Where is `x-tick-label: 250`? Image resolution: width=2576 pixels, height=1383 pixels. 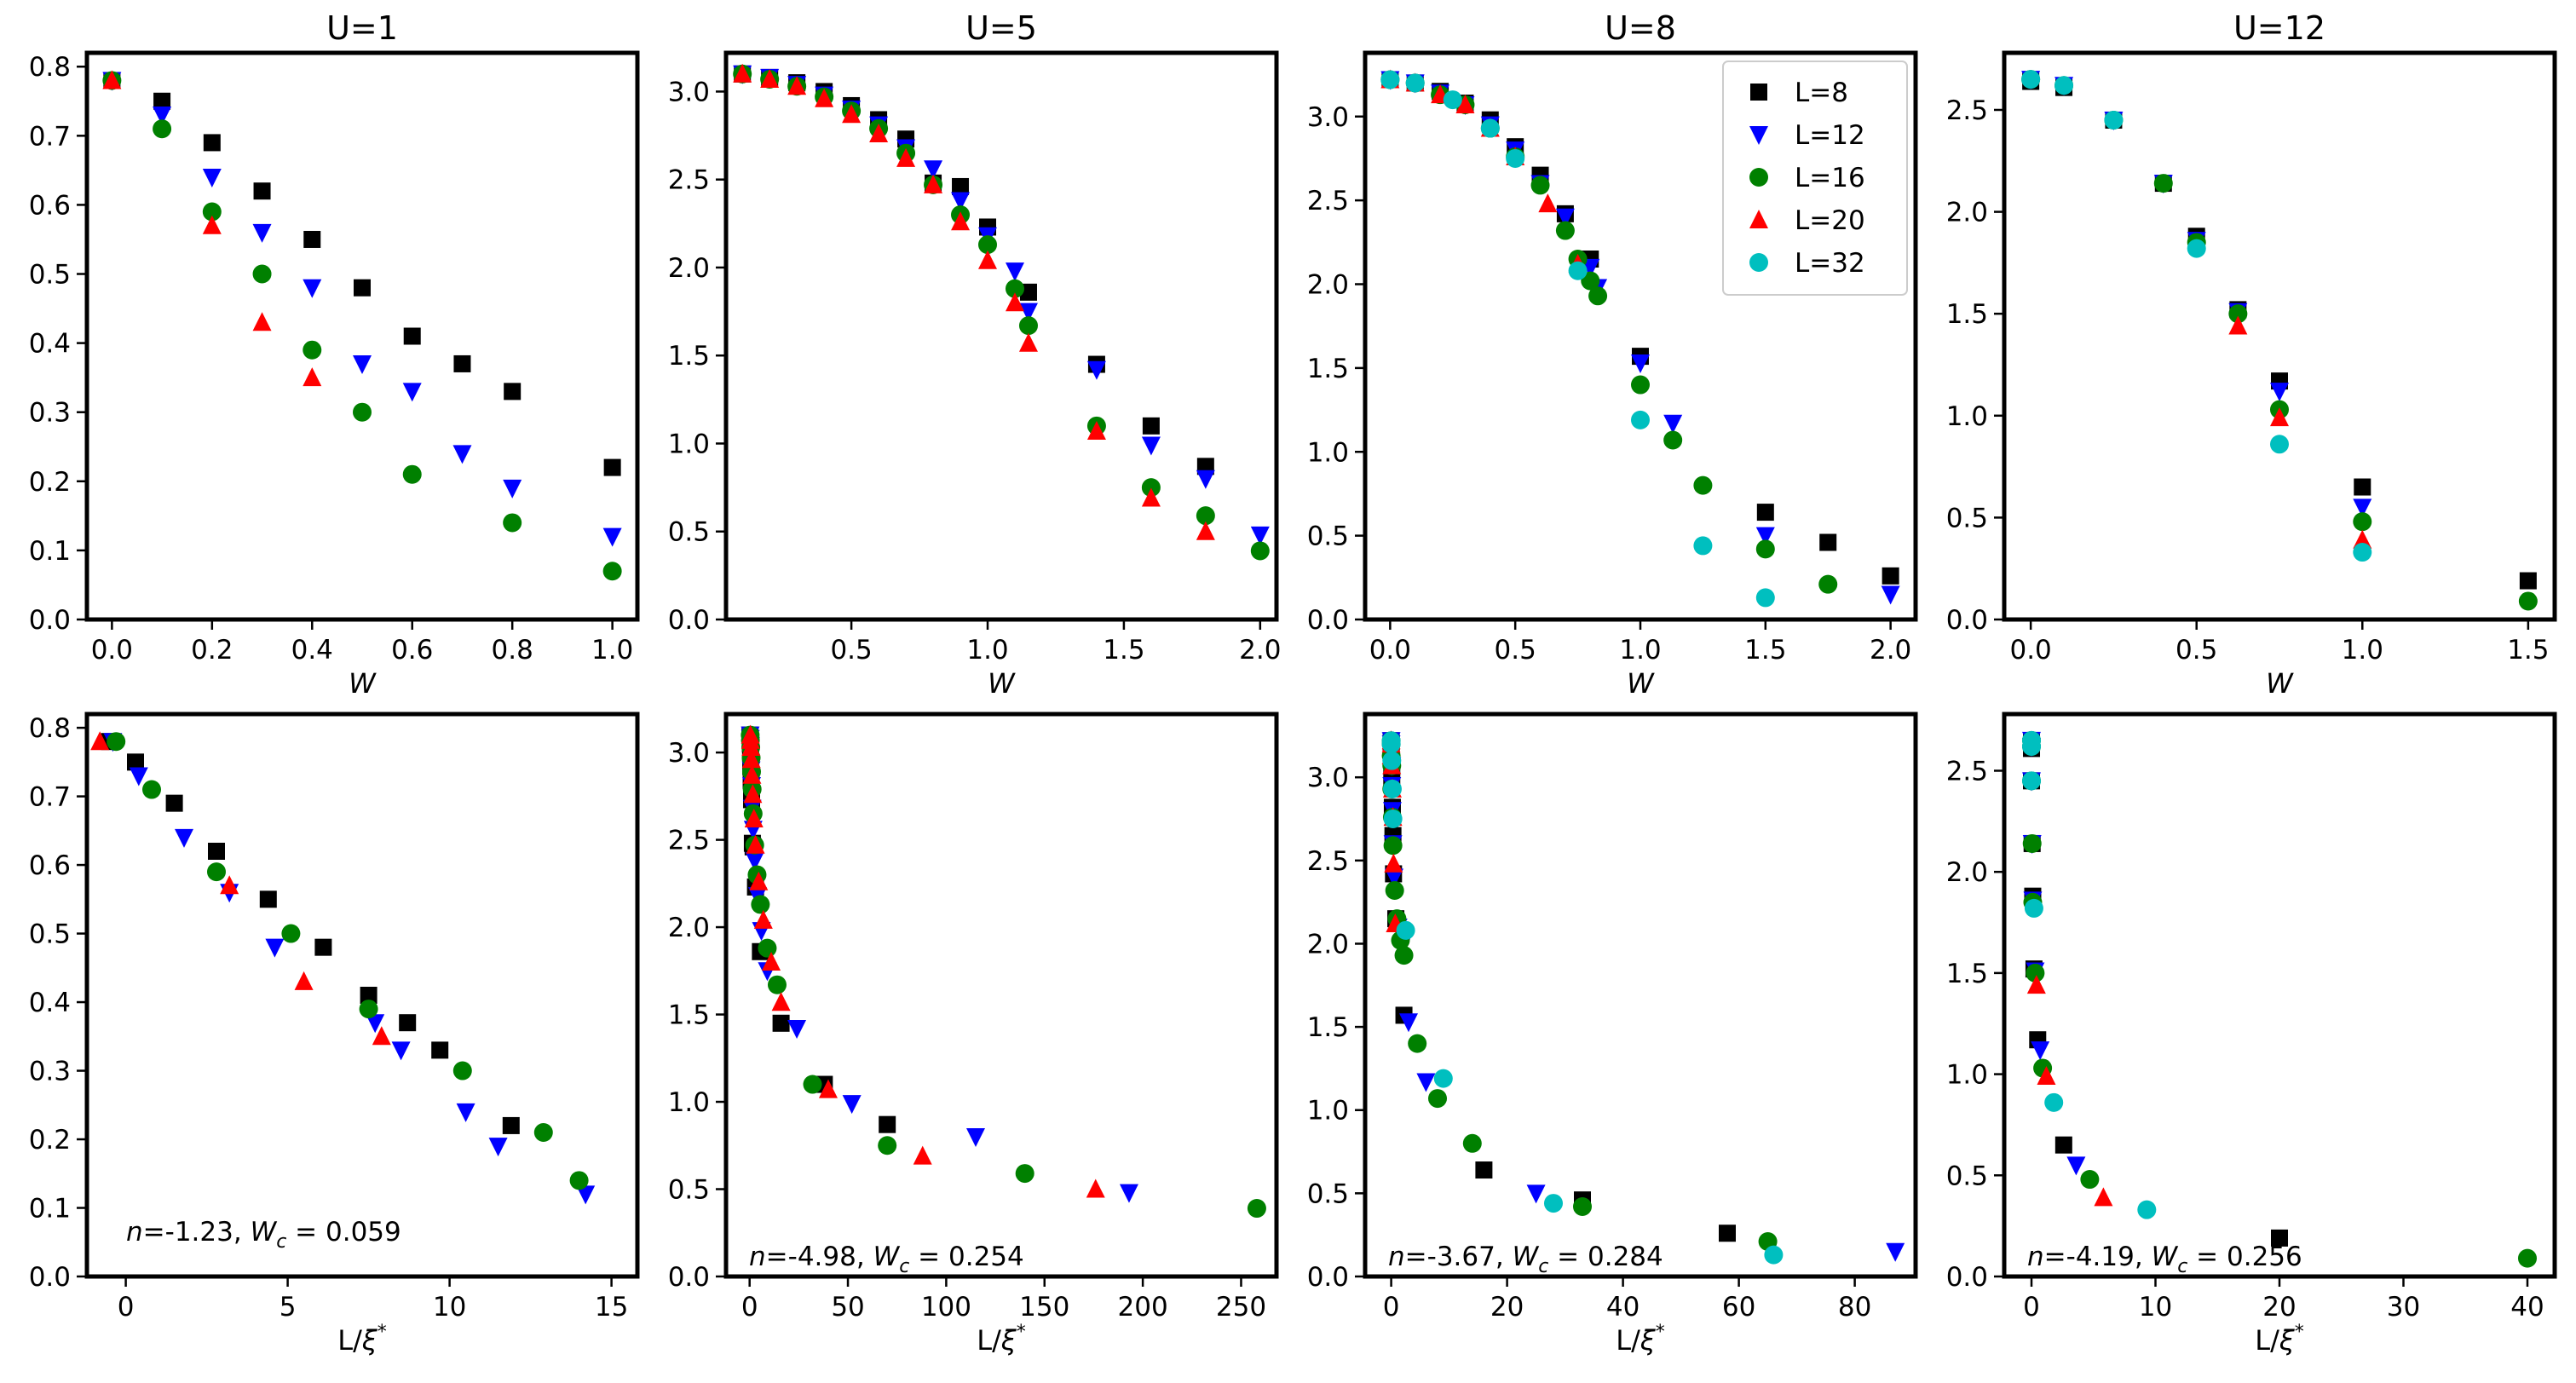 x-tick-label: 250 is located at coordinates (1241, 1307).